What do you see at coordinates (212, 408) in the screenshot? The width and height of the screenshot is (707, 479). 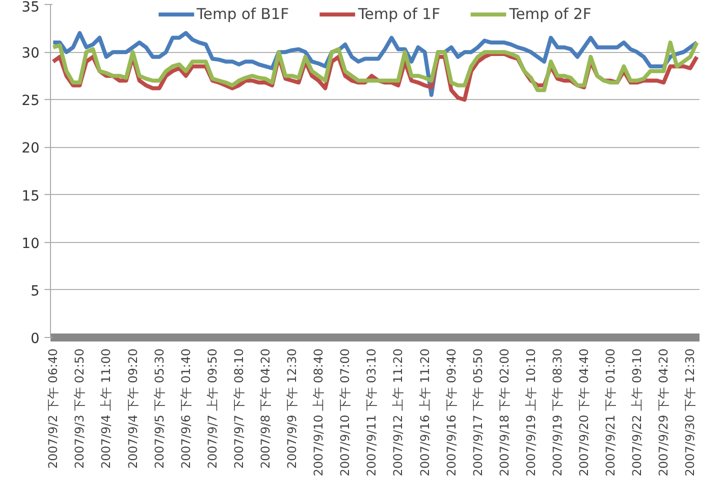 I see `x-tick-label: 2007/9/7 上午 09:50` at bounding box center [212, 408].